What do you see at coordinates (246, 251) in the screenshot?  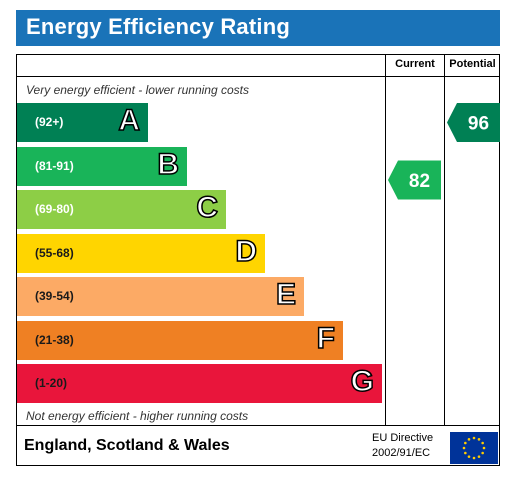 I see `band-letter-d: D` at bounding box center [246, 251].